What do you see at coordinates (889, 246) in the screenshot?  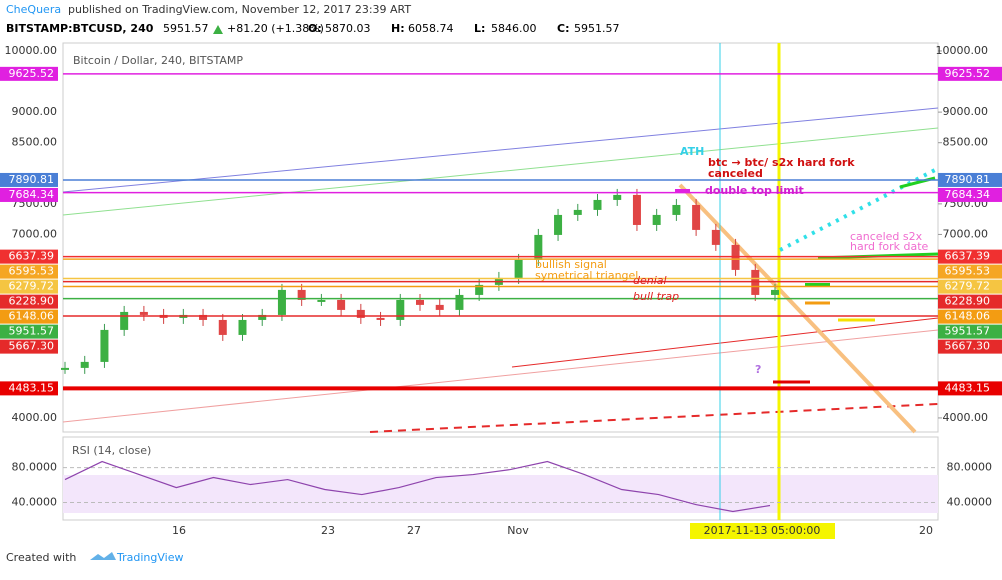 I see `annotation: hard fork date` at bounding box center [889, 246].